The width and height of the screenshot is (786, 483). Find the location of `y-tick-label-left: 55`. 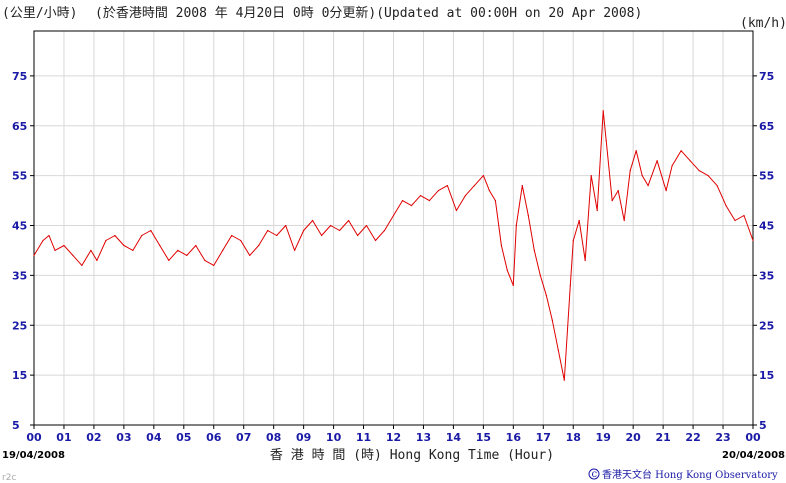

y-tick-label-left: 55 is located at coordinates (19, 176).